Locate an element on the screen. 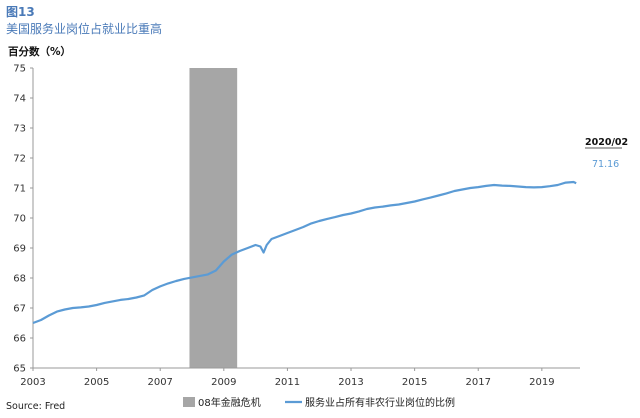 The height and width of the screenshot is (418, 640). x-tick-label: 2003 is located at coordinates (32, 382).